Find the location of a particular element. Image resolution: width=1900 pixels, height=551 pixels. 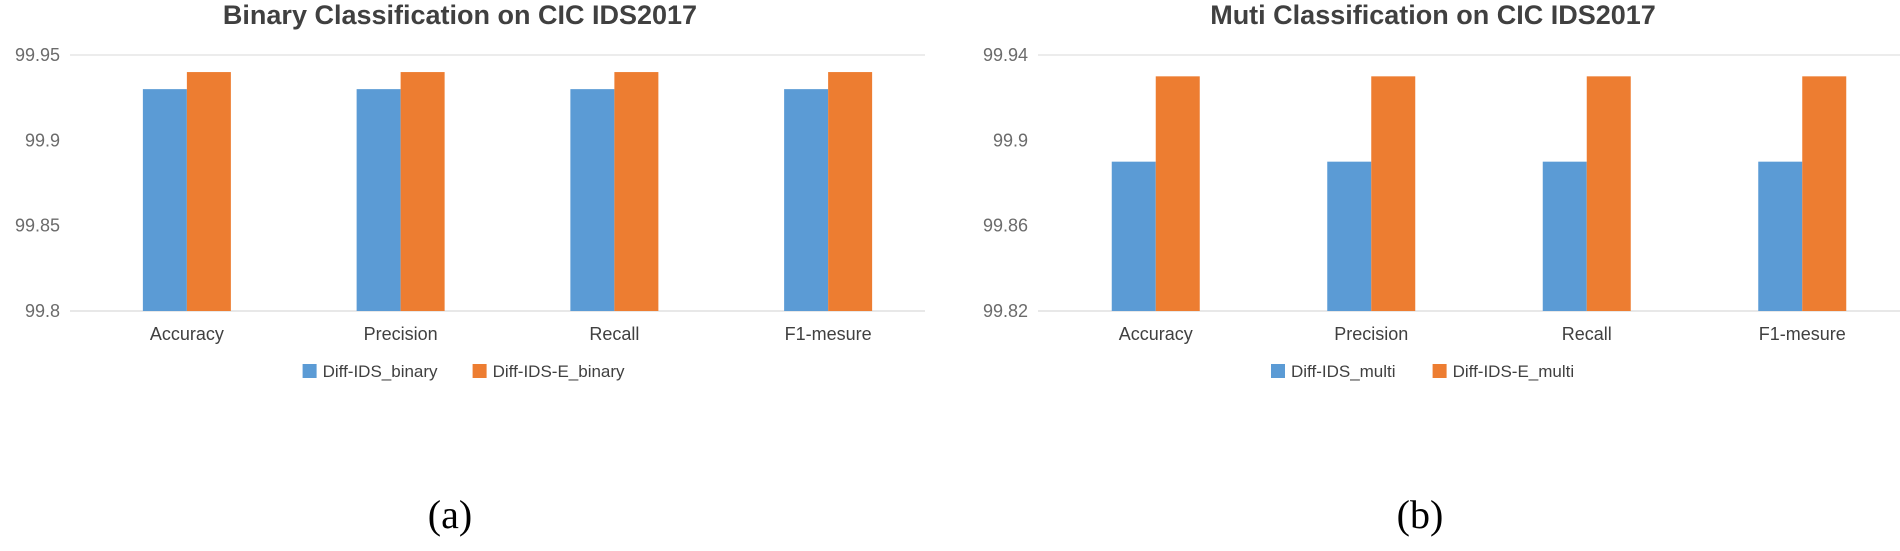

multi-bar-diff-ids-multi-f1-mesure is located at coordinates (1780, 236).